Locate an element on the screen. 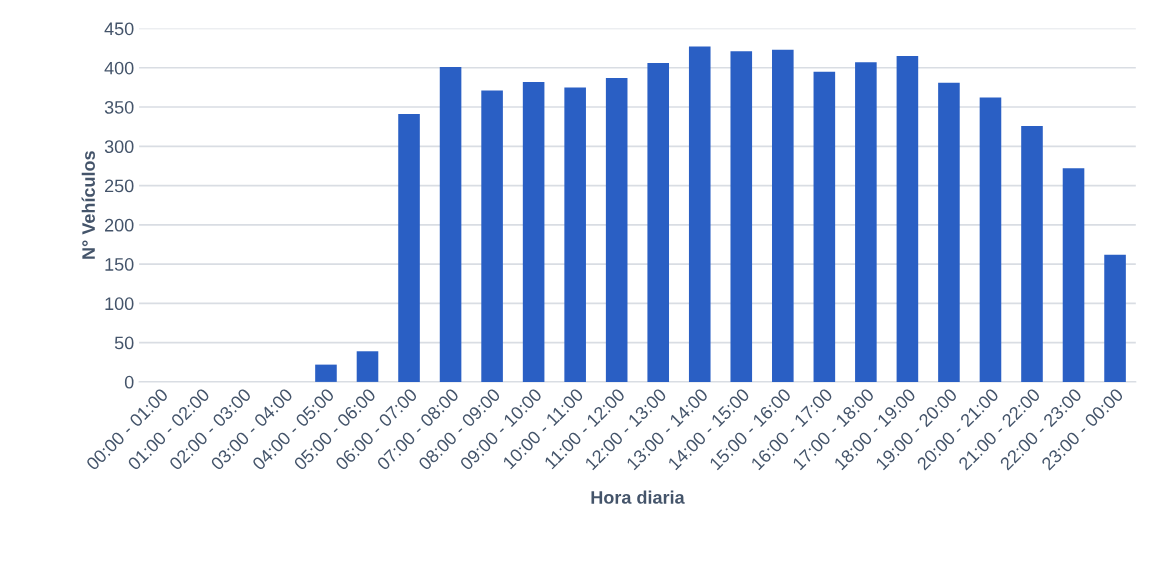 Image resolution: width=1159 pixels, height=570 pixels. y-tick-label: 50 is located at coordinates (124, 343).